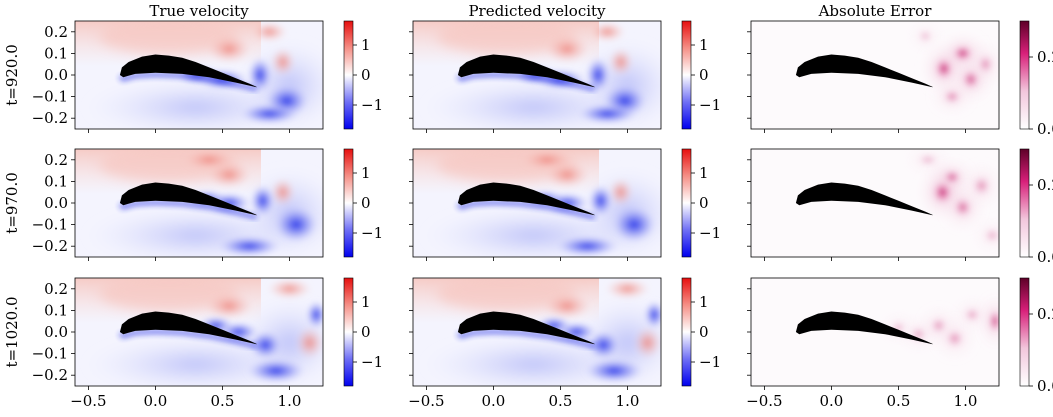  I want to click on panel-r0-c0: 0.2 0.1 0.0 −0.1 −0.2 1 0 −1, so click(207, 76).